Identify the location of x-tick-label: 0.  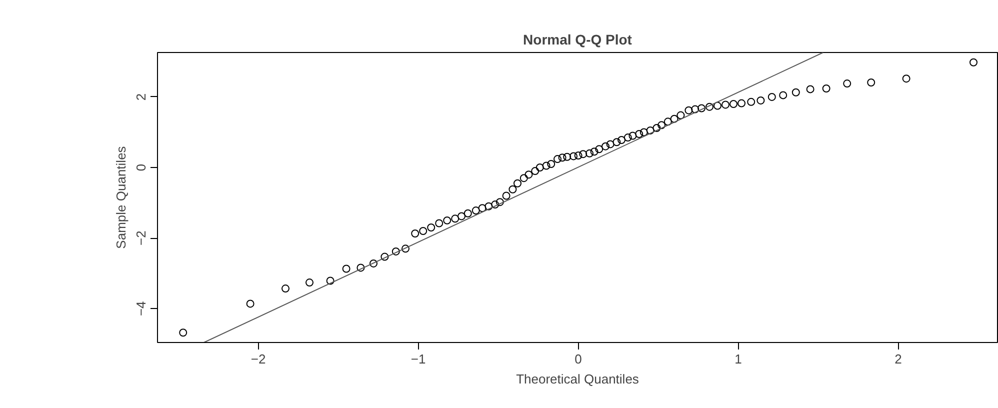
(578, 359).